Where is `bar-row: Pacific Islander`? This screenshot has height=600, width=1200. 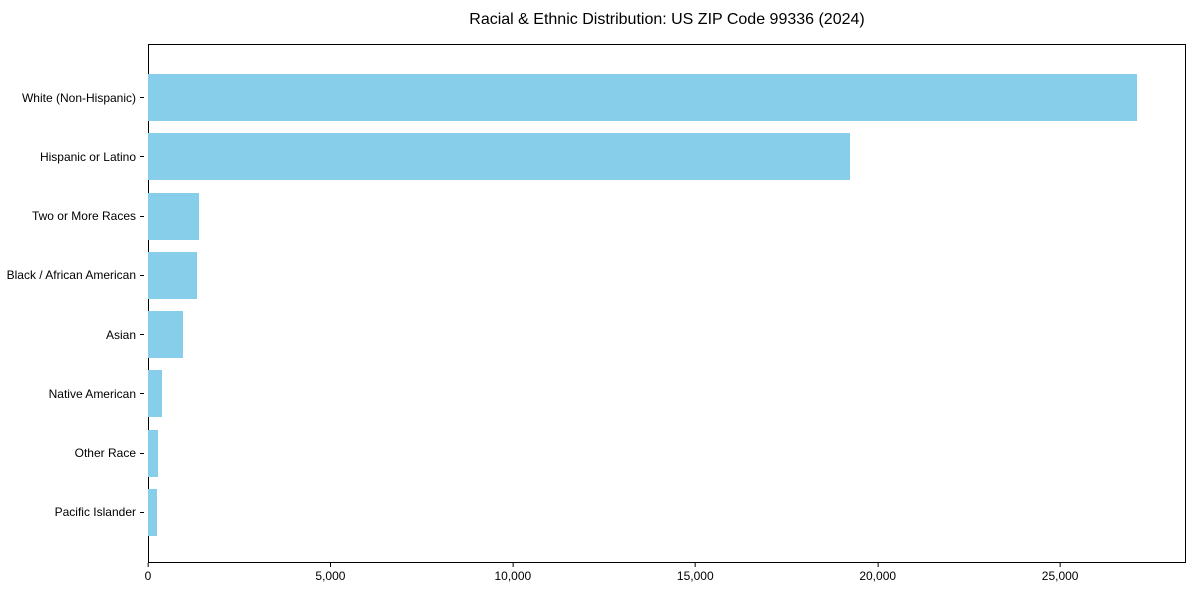
bar-row: Pacific Islander is located at coordinates (593, 512).